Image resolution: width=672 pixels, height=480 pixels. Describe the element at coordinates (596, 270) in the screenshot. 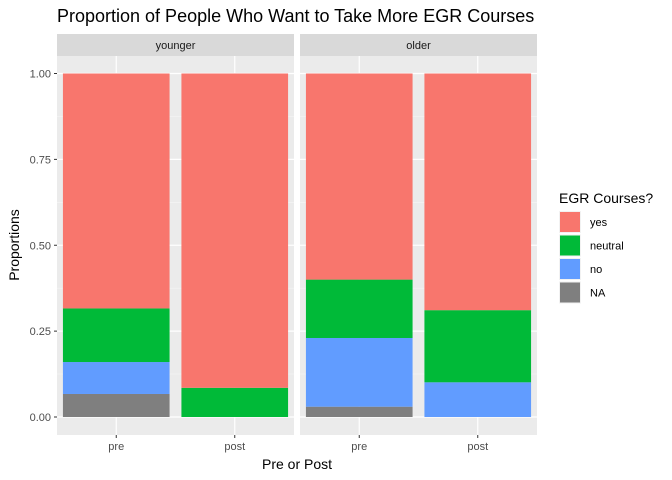

I see `legend-label: no` at that location.